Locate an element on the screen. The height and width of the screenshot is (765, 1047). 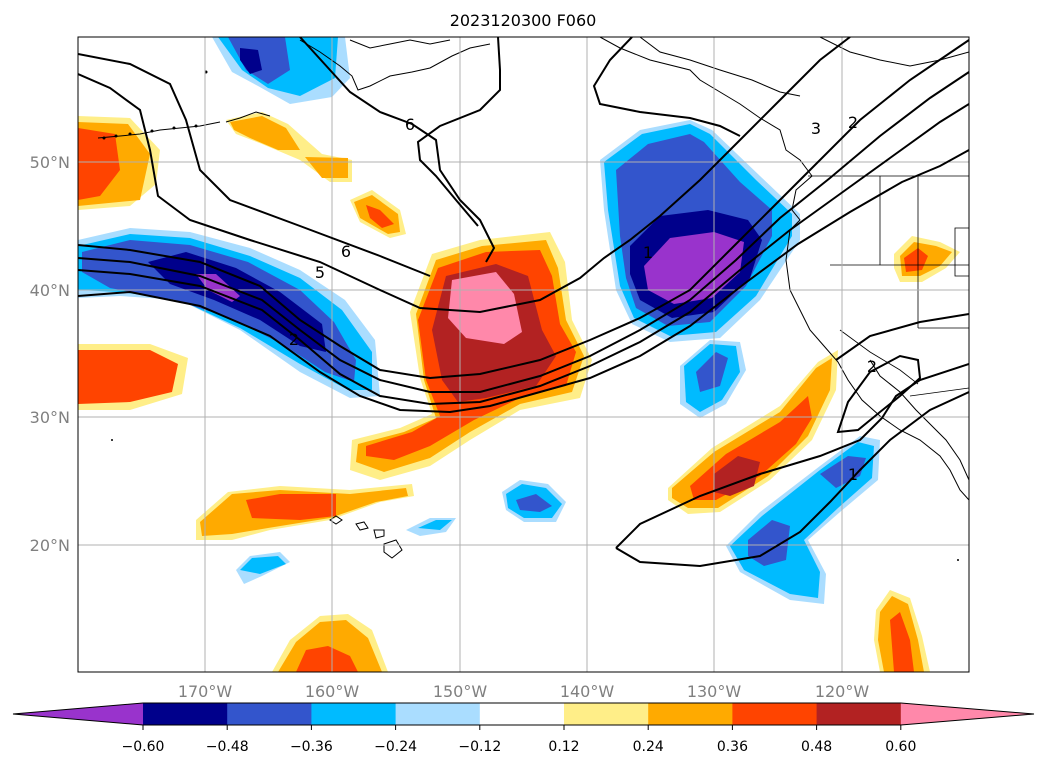
lon-tick-label: 170°W is located at coordinates (205, 691).